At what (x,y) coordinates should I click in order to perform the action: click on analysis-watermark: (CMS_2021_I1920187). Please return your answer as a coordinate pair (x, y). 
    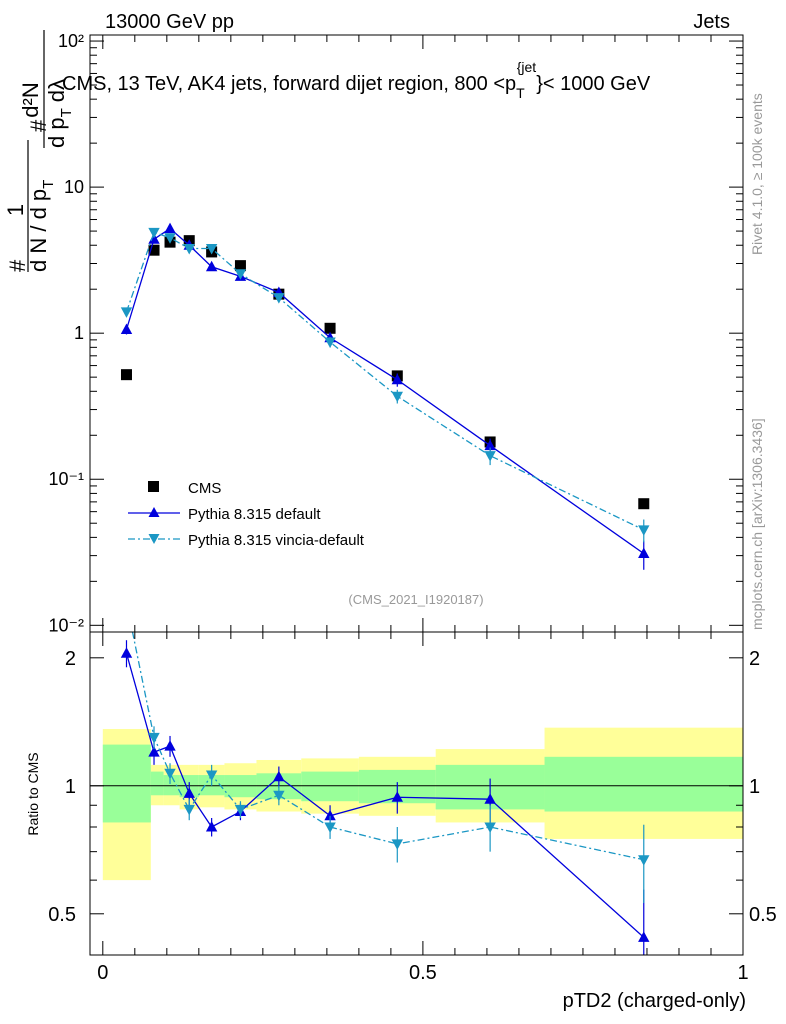
    Looking at the image, I should click on (415, 599).